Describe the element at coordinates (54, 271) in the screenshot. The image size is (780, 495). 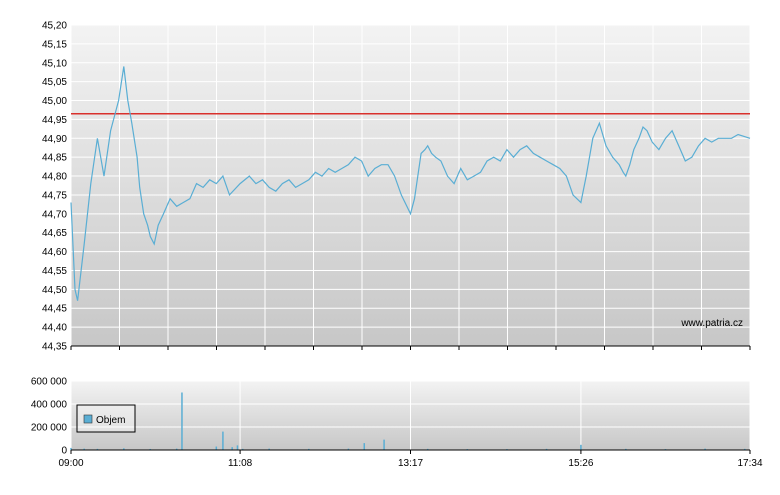
I see `price-y-tick-label: 44,55` at that location.